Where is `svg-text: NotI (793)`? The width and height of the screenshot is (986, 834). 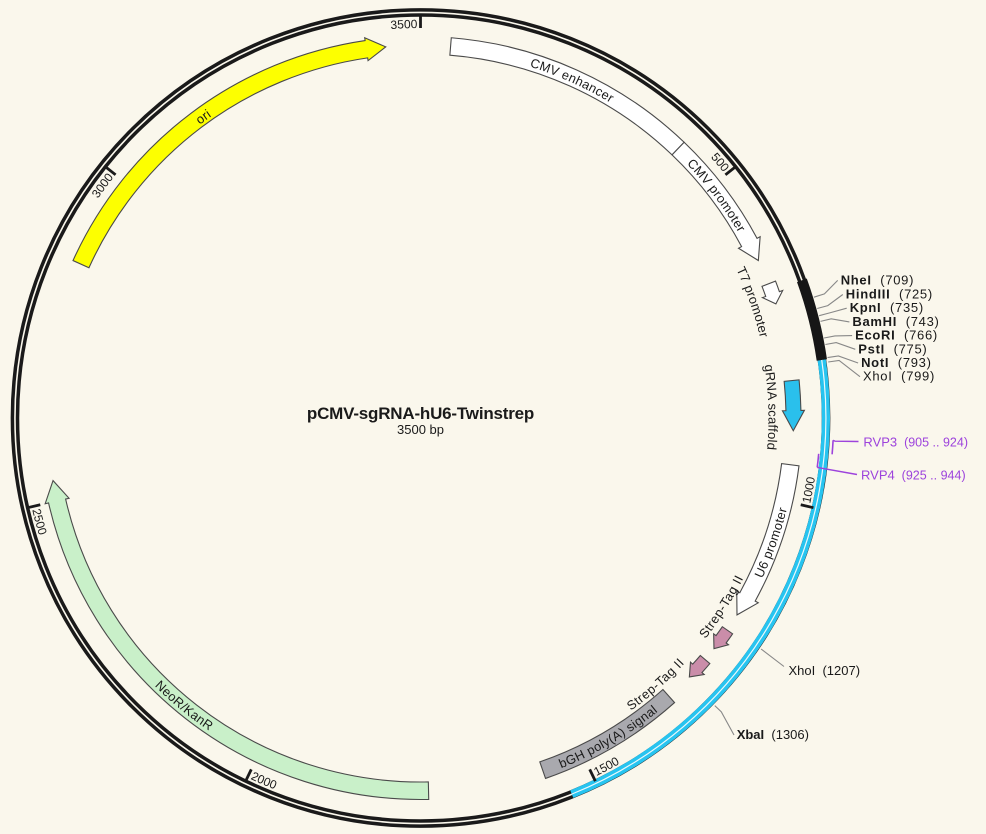 svg-text: NotI (793) is located at coordinates (896, 362).